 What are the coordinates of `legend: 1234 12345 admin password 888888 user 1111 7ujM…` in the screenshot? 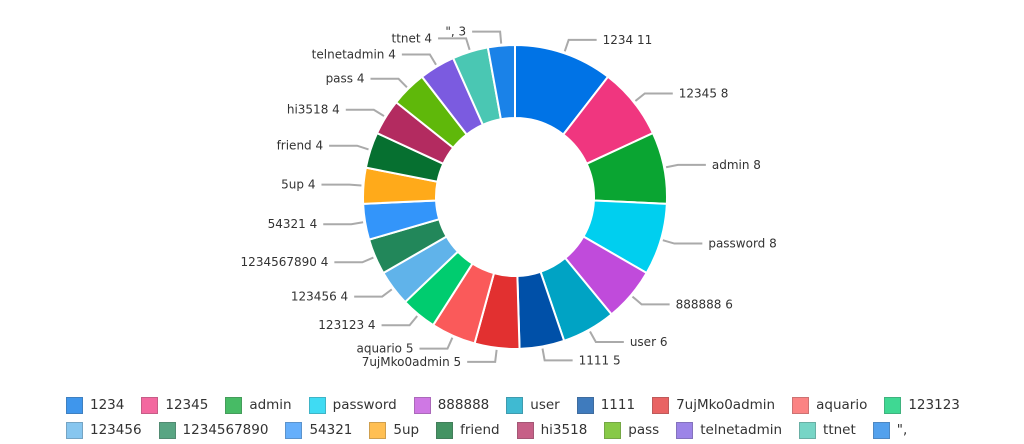 It's located at (545, 417).